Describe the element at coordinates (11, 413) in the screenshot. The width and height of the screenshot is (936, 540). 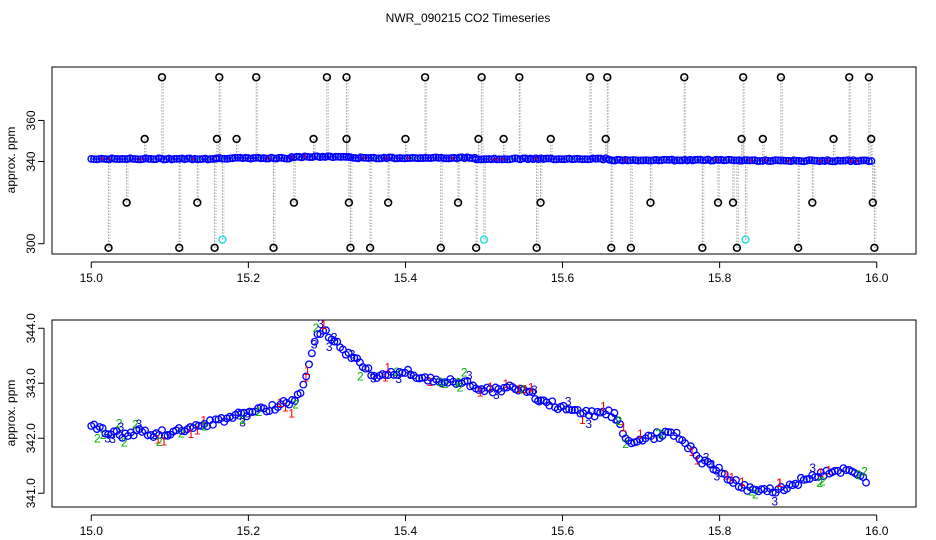
I see `bottom-y-label: approx. ppm` at that location.